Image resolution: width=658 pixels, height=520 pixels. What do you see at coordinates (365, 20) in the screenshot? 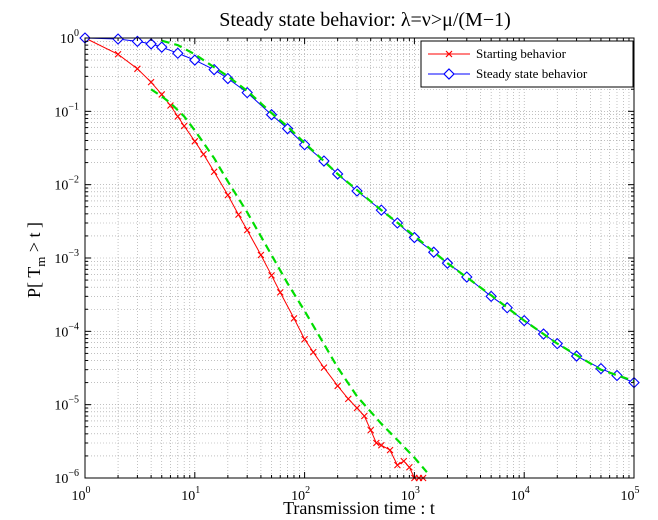
I see `chart-title: Steady state behavior: λ=ν>μ/(M−1)` at bounding box center [365, 20].